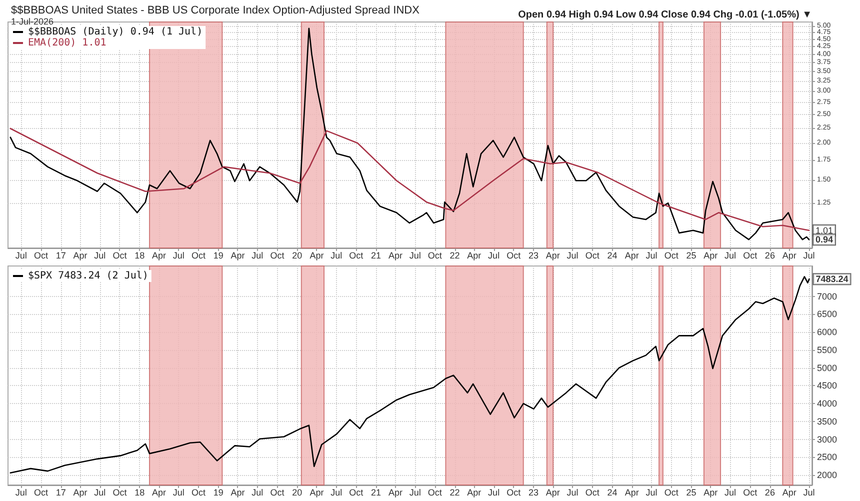 The width and height of the screenshot is (860, 501). I want to click on legend-label: $SPX 7483.24 (2 Jul), so click(88, 276).